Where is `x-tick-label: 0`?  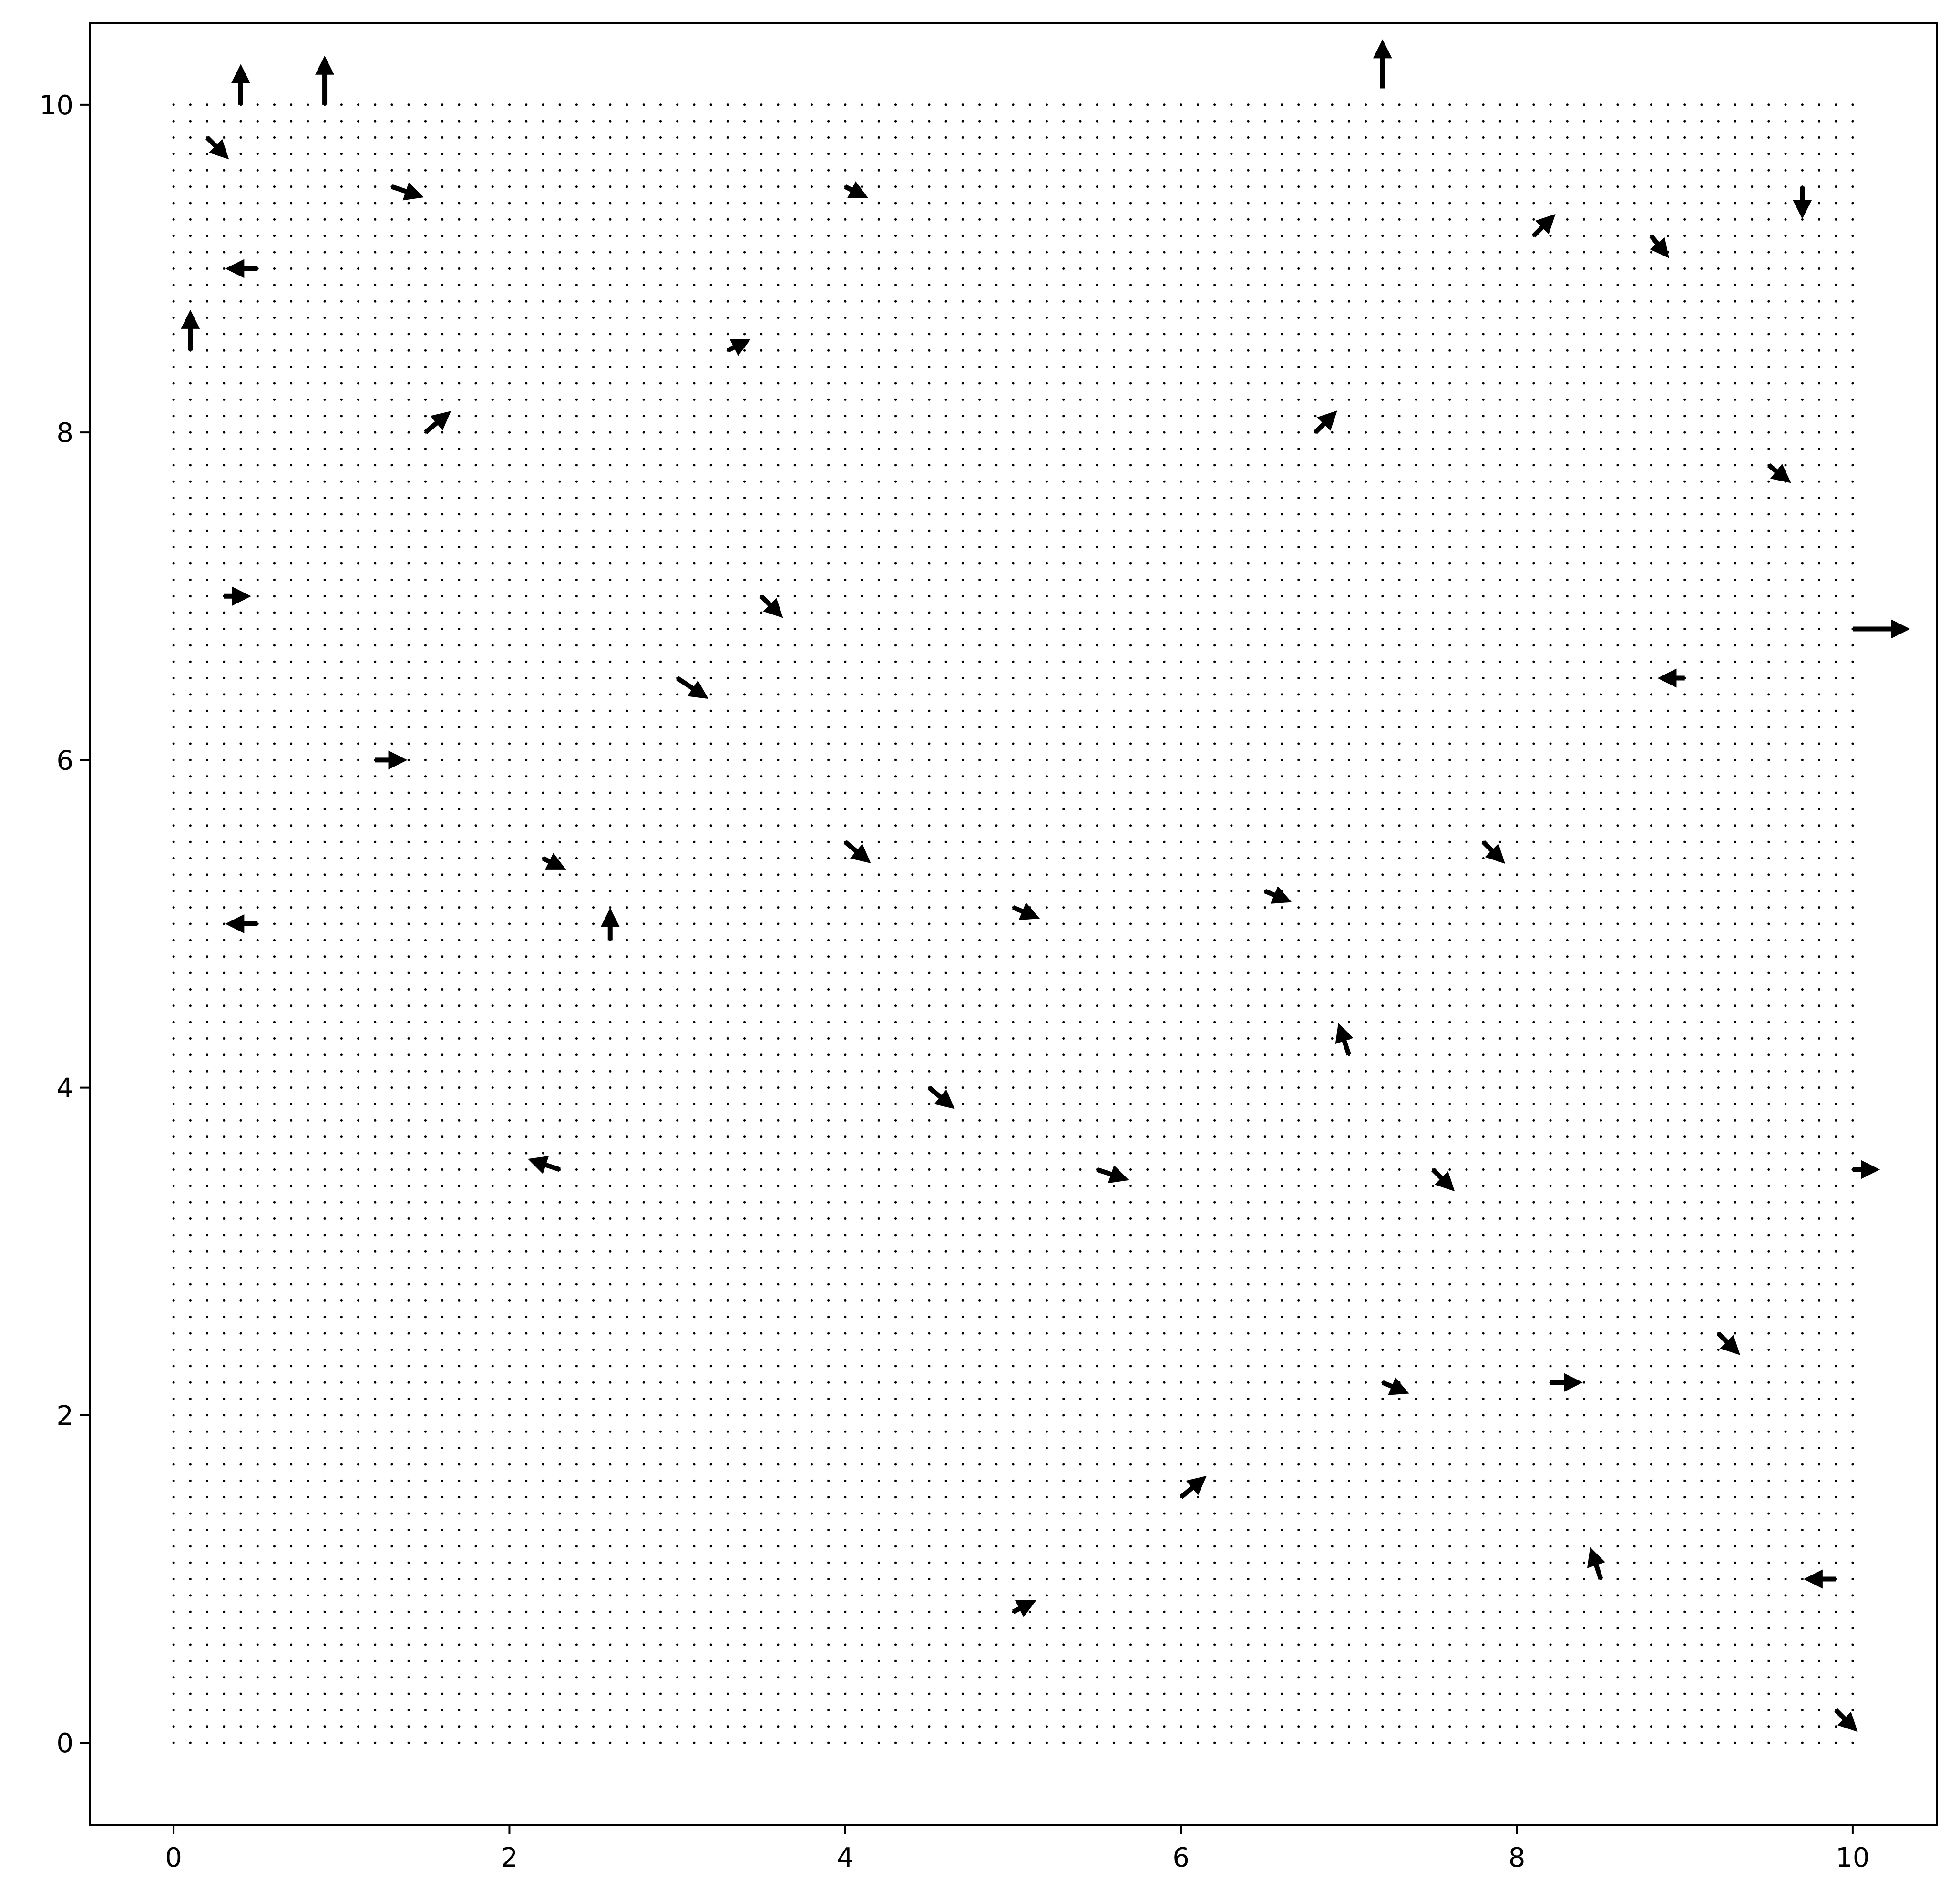
x-tick-label: 0 is located at coordinates (173, 1857).